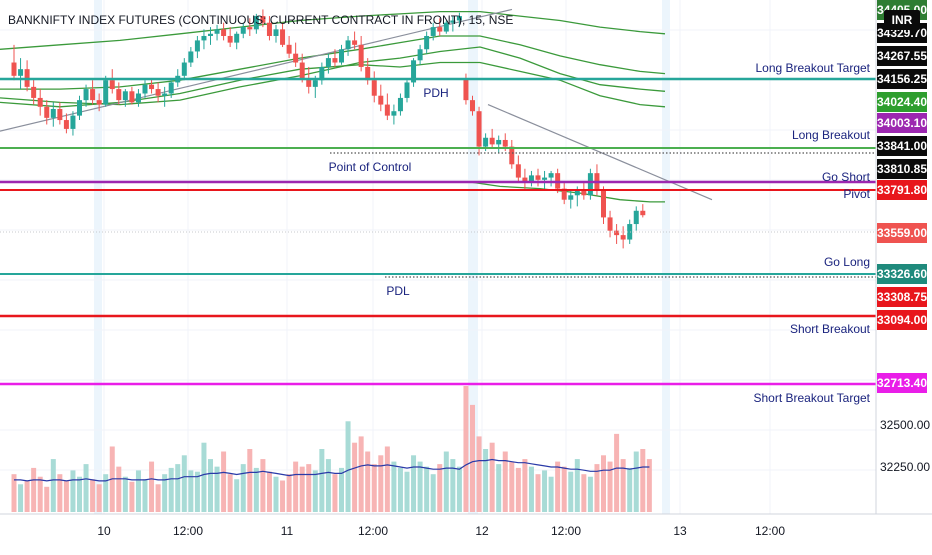 This screenshot has width=932, height=555. What do you see at coordinates (831, 135) in the screenshot?
I see `level-label: Long Breakout` at bounding box center [831, 135].